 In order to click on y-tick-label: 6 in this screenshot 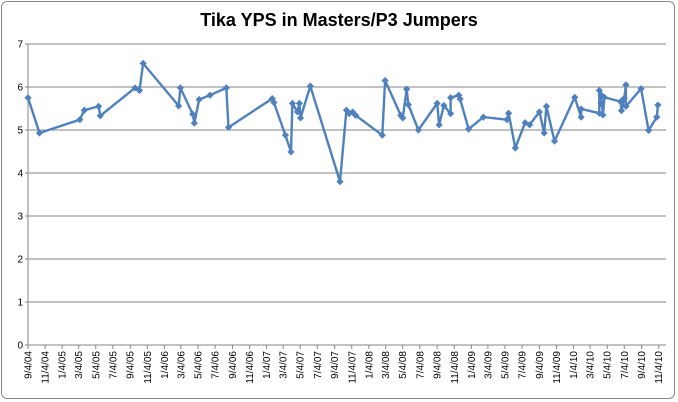, I will do `click(20, 88)`.